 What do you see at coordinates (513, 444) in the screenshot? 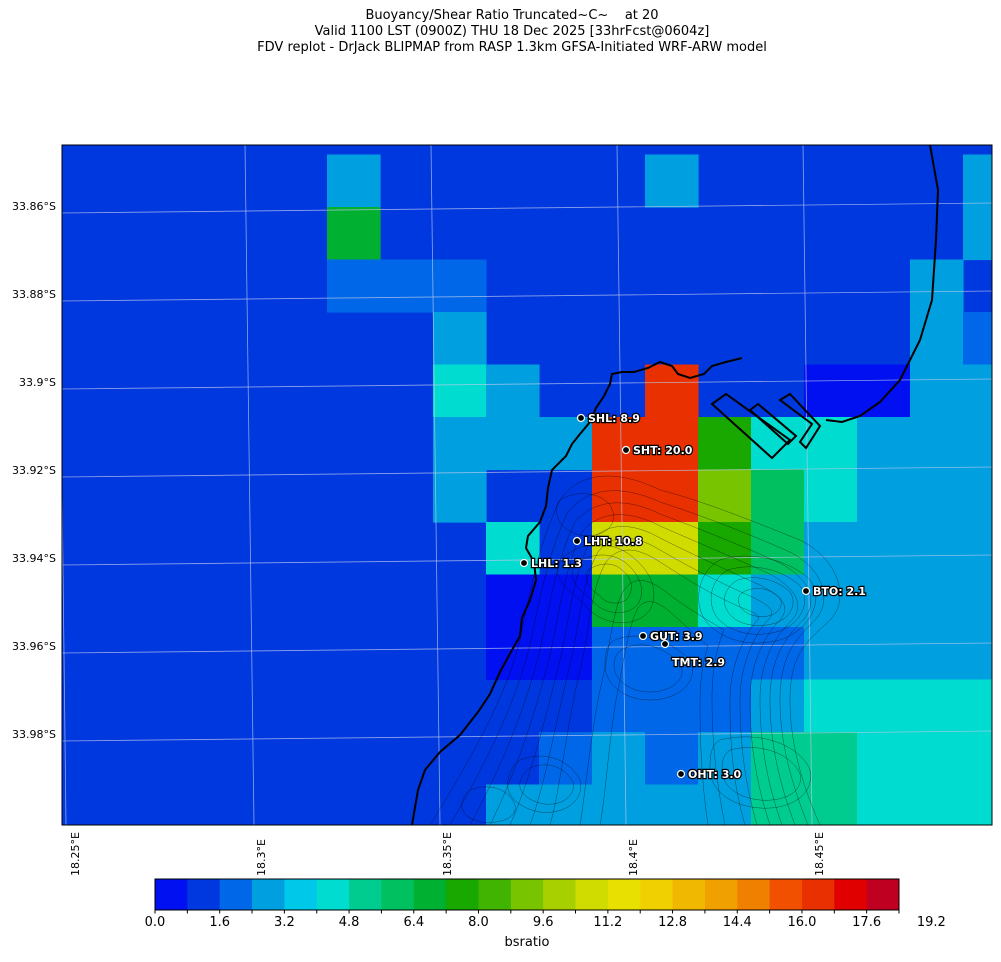
I see `grid-cell-r6-c8` at bounding box center [513, 444].